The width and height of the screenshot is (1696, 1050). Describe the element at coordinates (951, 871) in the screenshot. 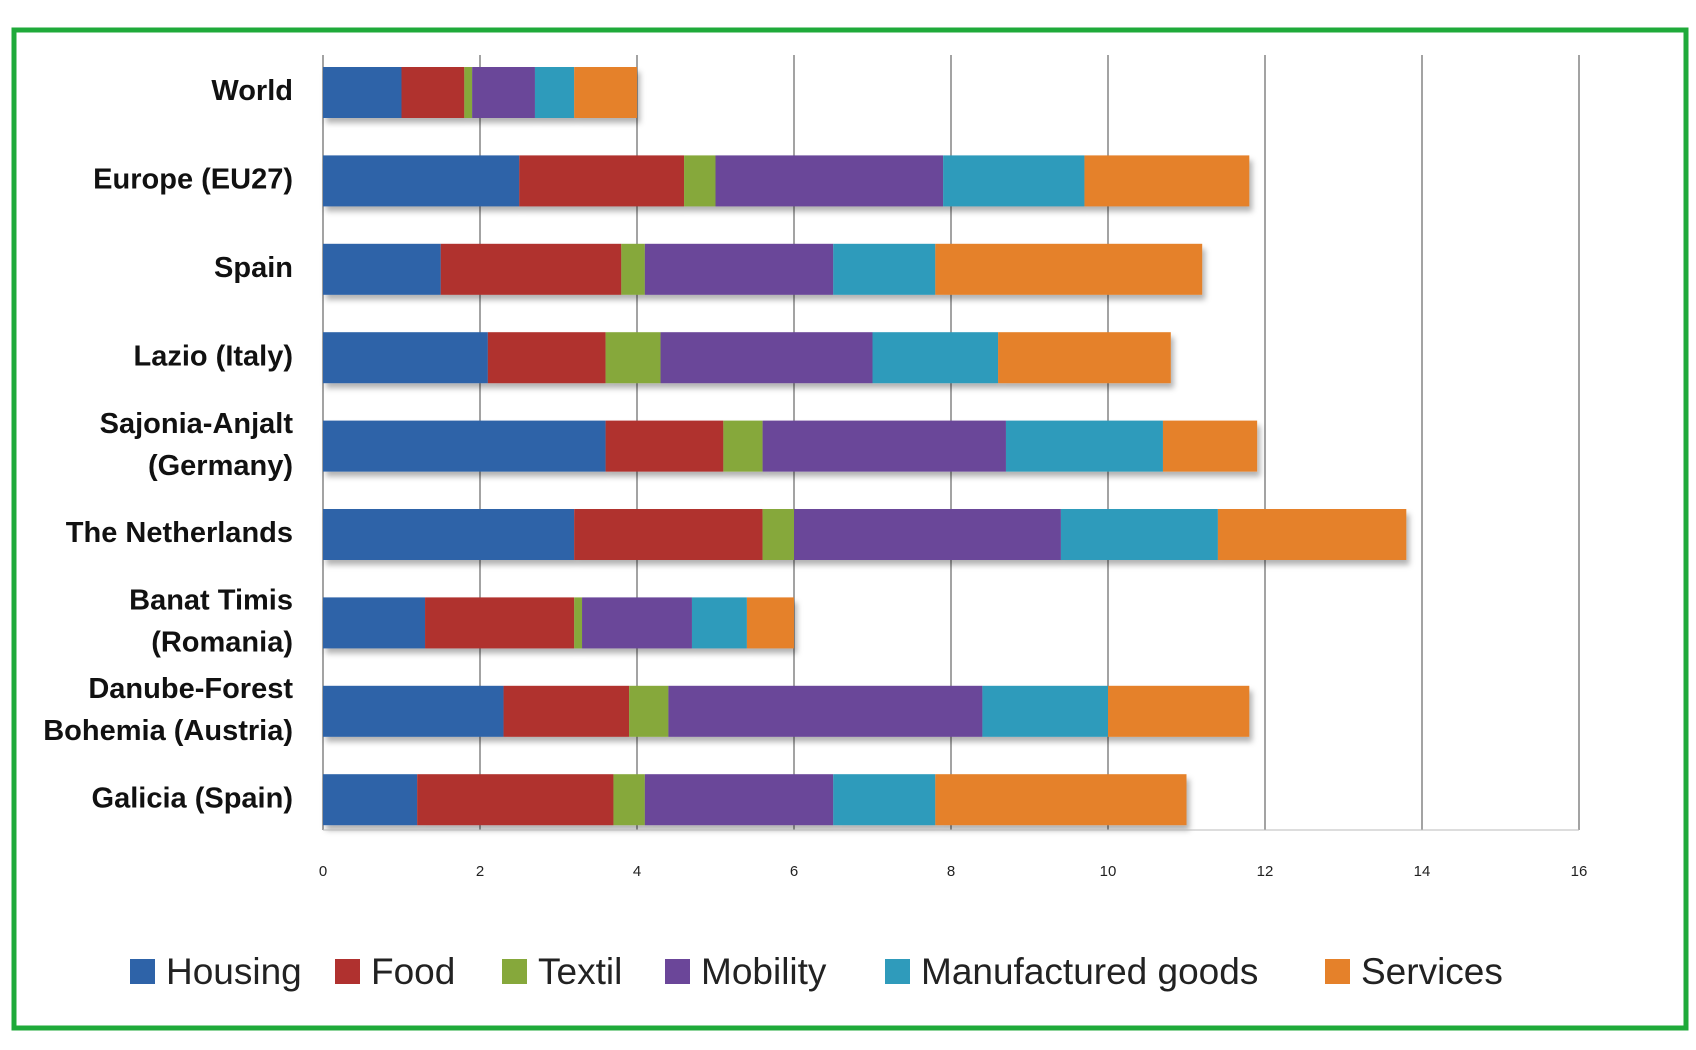

I see `x-tick-label: 8` at that location.